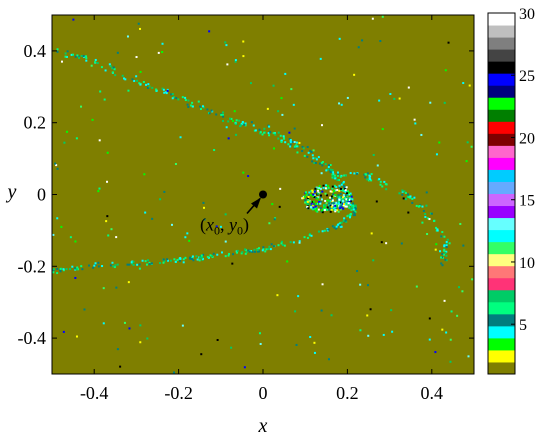  I want to click on y-tick-label: 0, so click(41, 195).